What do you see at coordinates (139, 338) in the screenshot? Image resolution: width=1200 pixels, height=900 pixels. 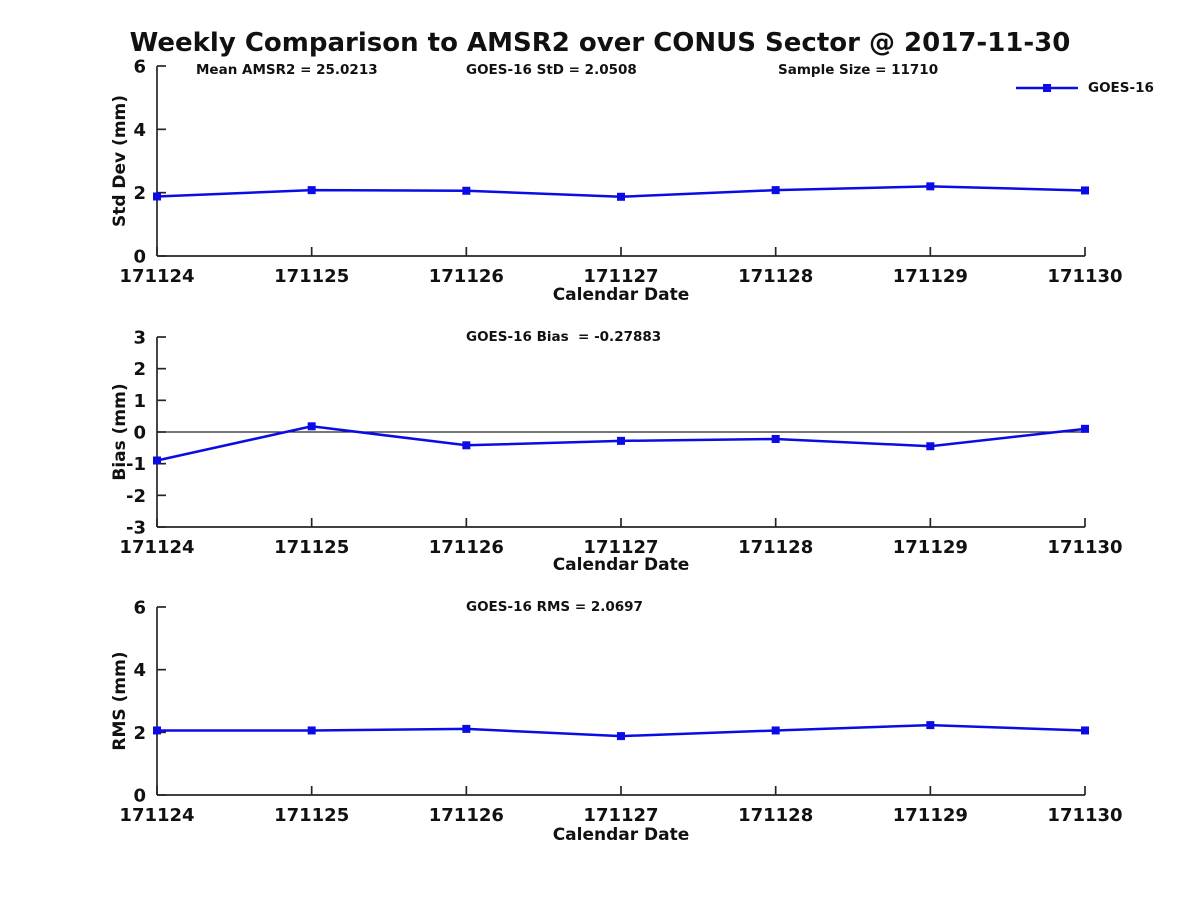 I see `y-tick-label: 3` at bounding box center [139, 338].